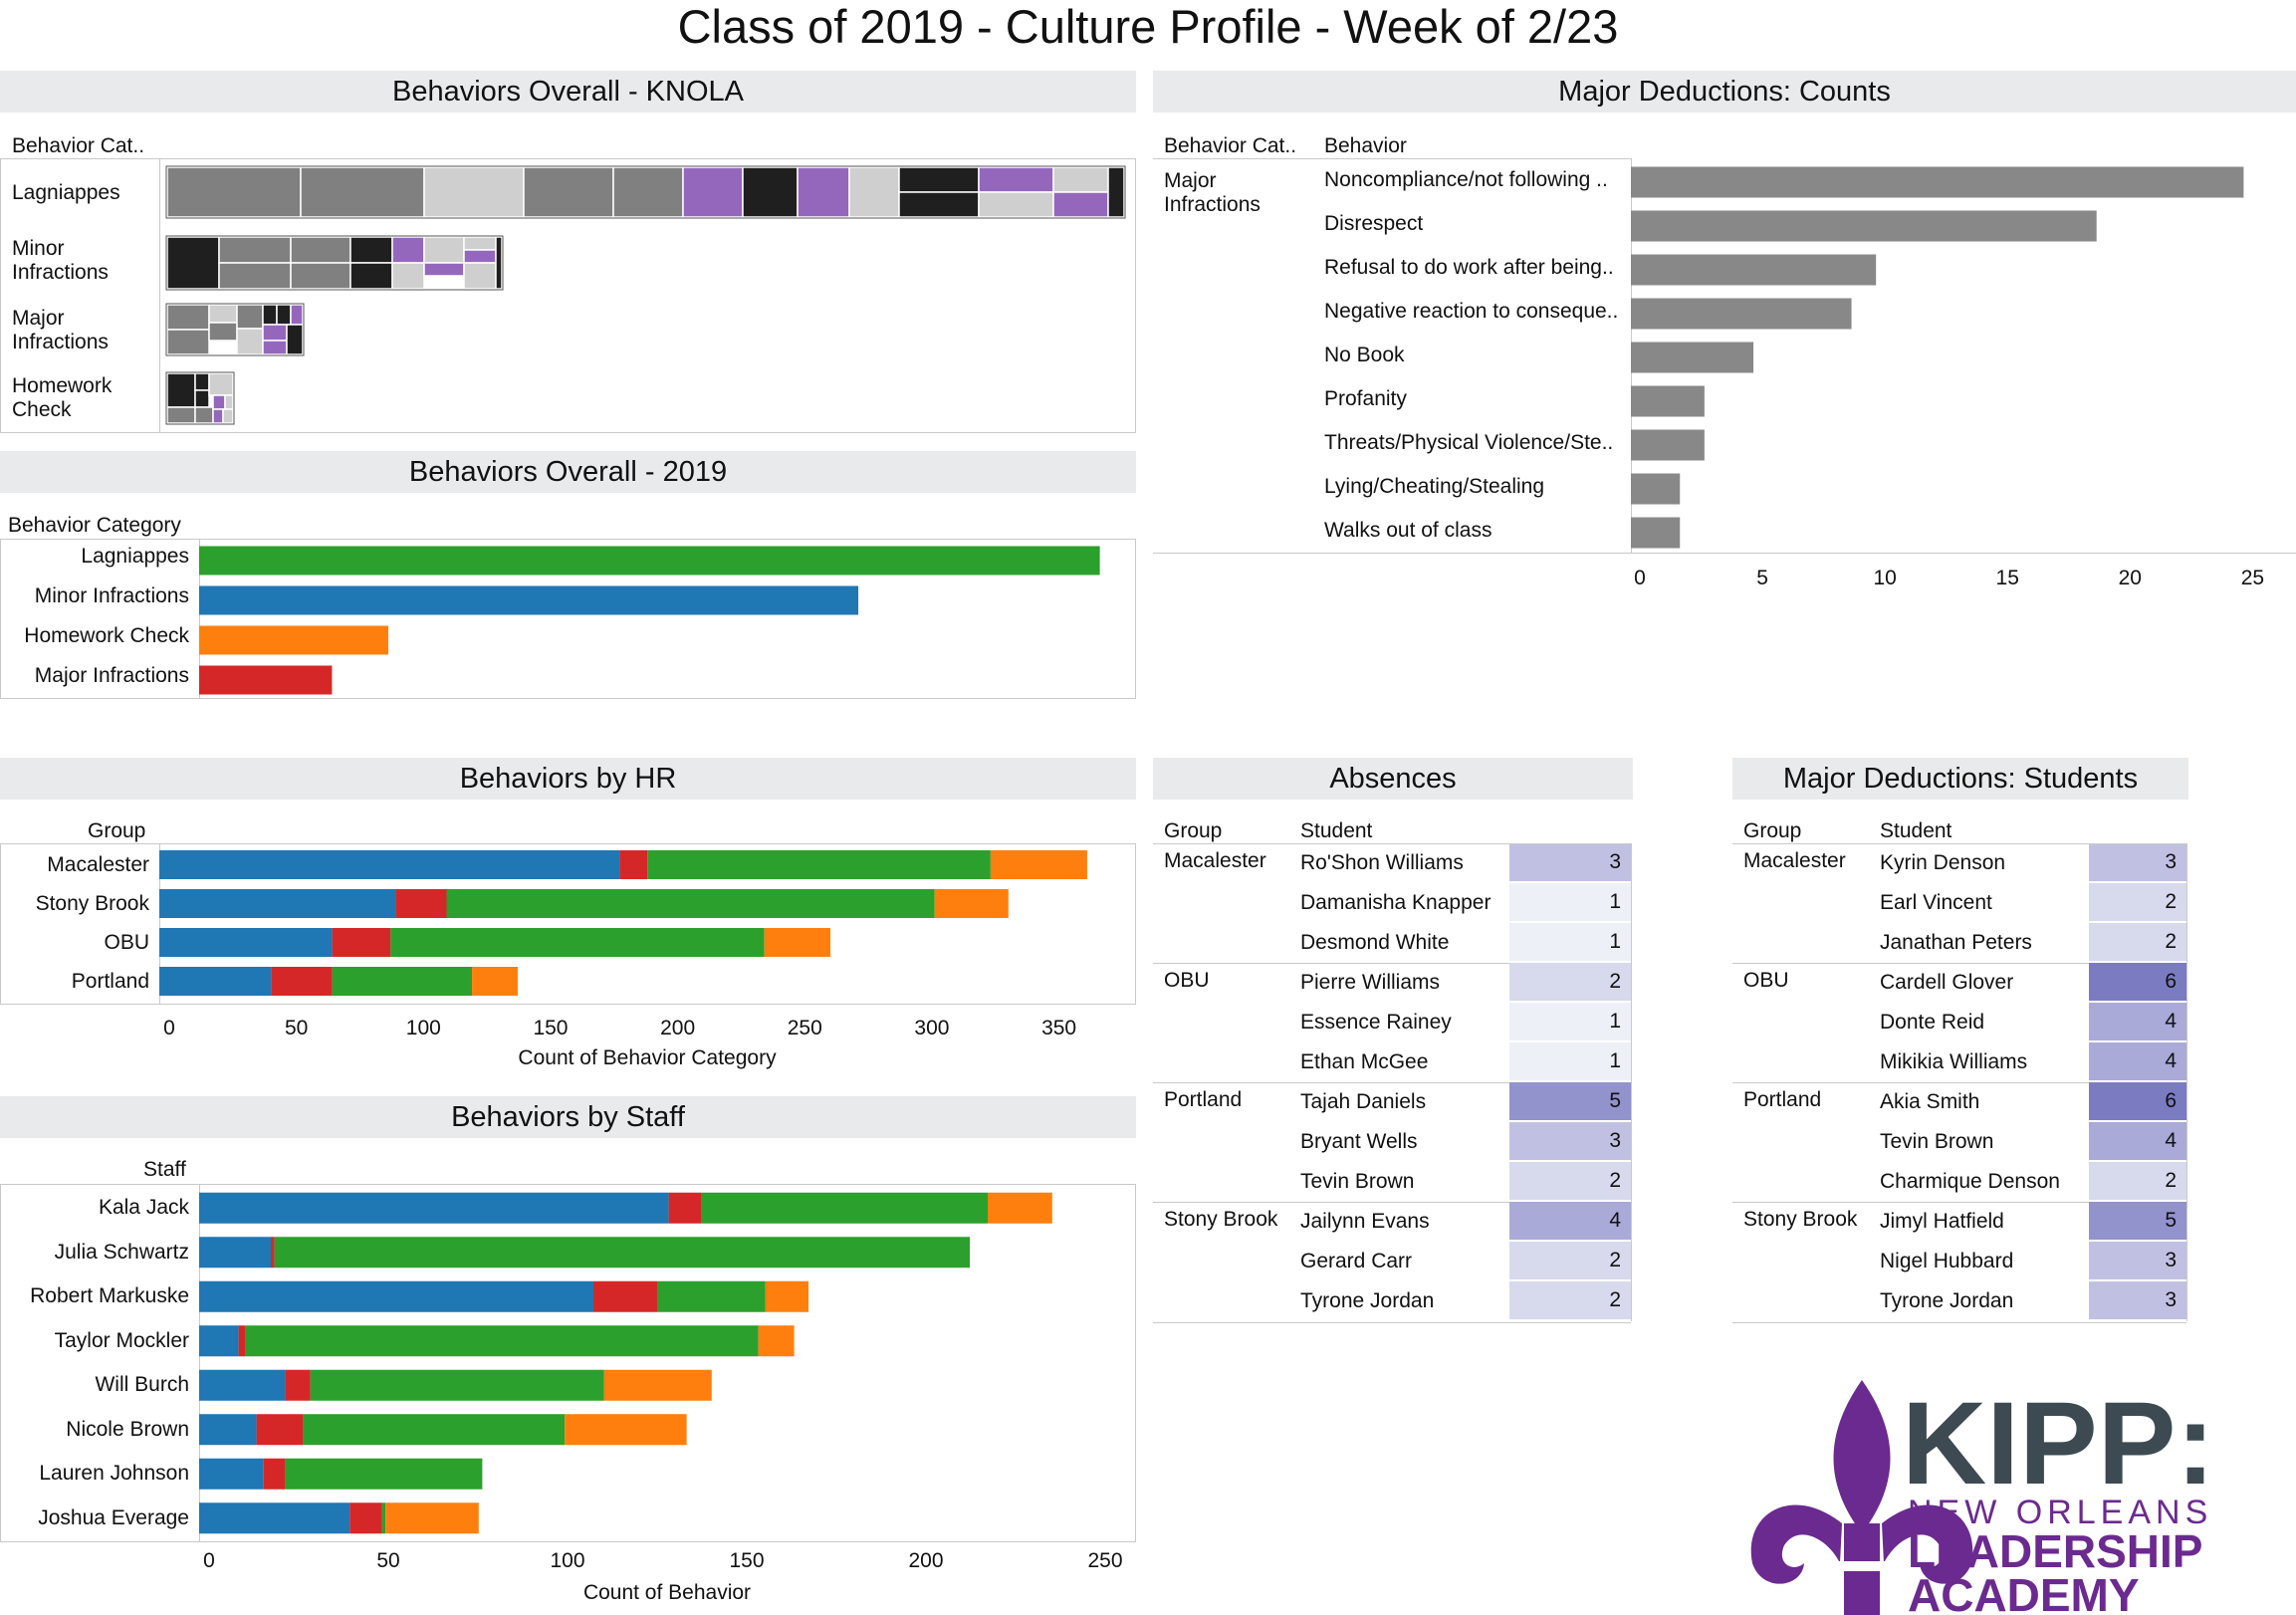  What do you see at coordinates (388, 1560) in the screenshot?
I see `st-svg-tick-label: 50` at bounding box center [388, 1560].